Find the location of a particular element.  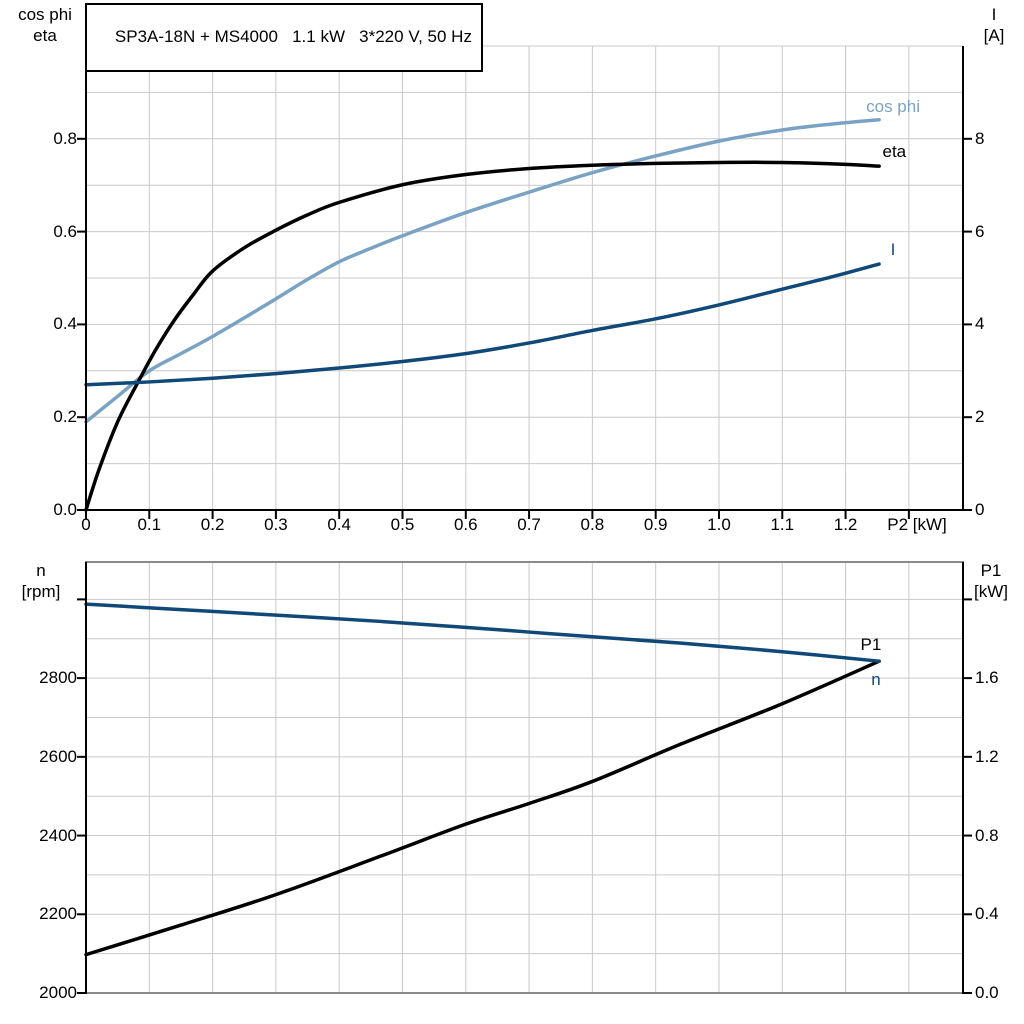

right-axis-tick-label: 0 is located at coordinates (980, 509).